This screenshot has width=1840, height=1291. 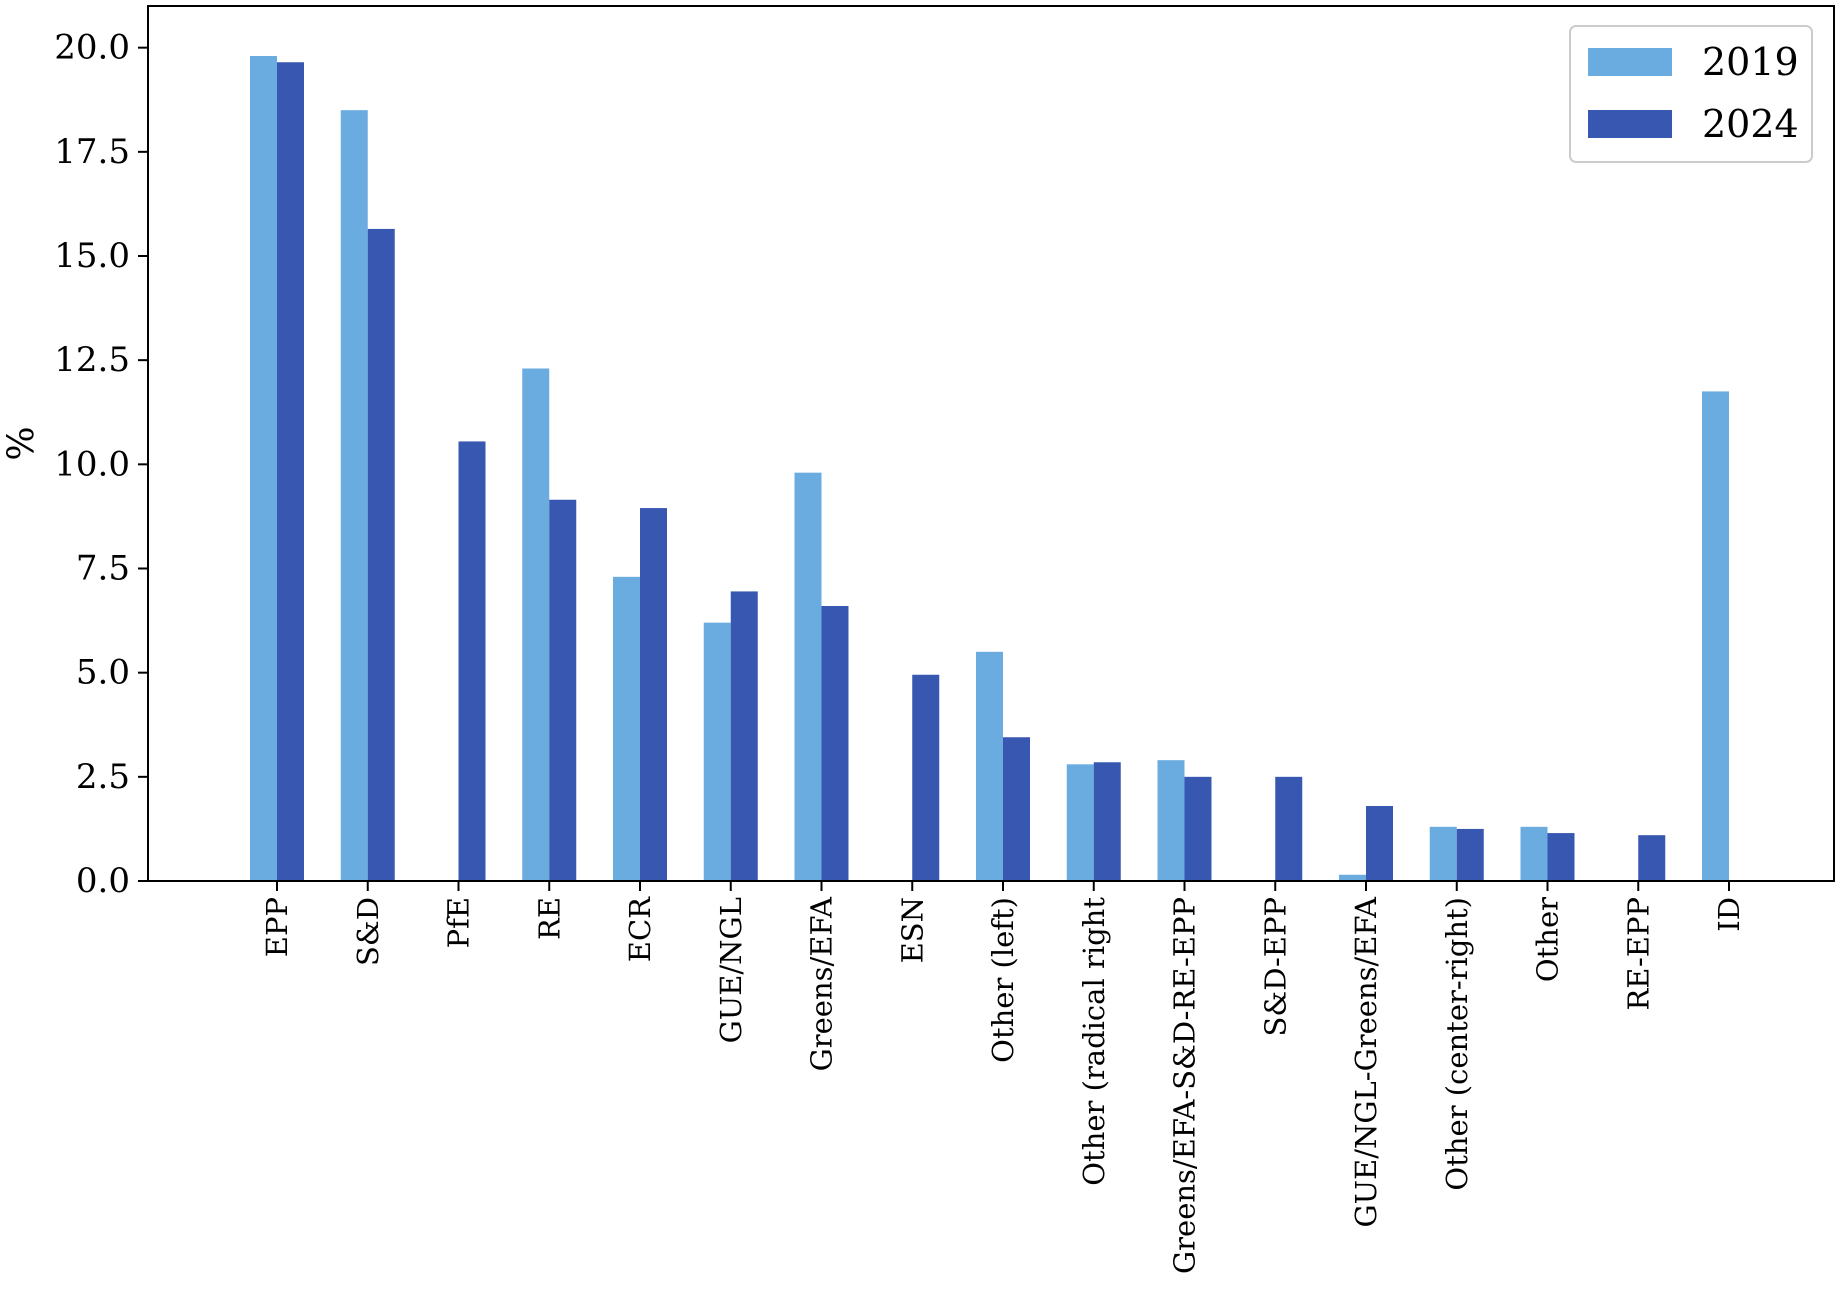 I want to click on x-tick-label: ID, so click(x=1729, y=914).